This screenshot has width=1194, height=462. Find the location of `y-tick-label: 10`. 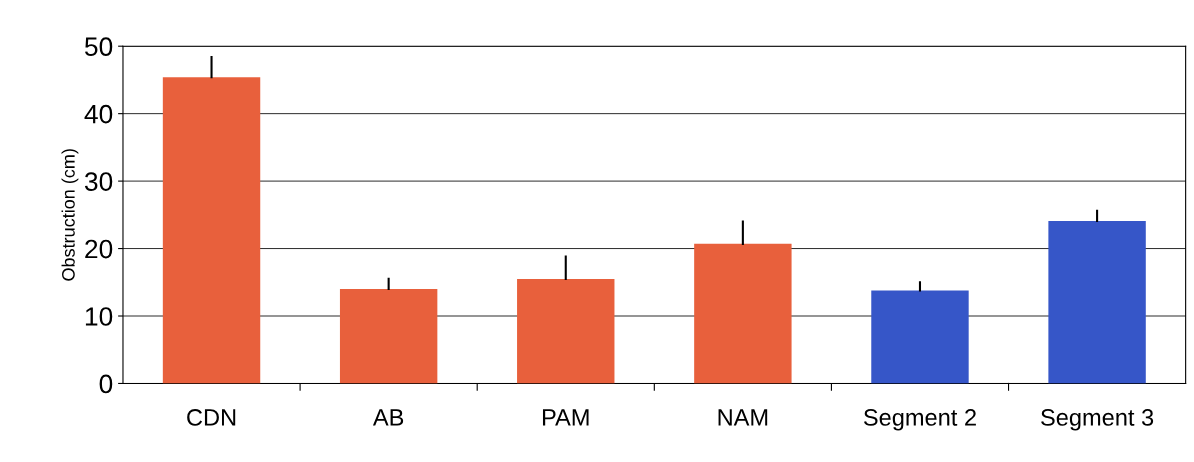

y-tick-label: 10 is located at coordinates (99, 316).